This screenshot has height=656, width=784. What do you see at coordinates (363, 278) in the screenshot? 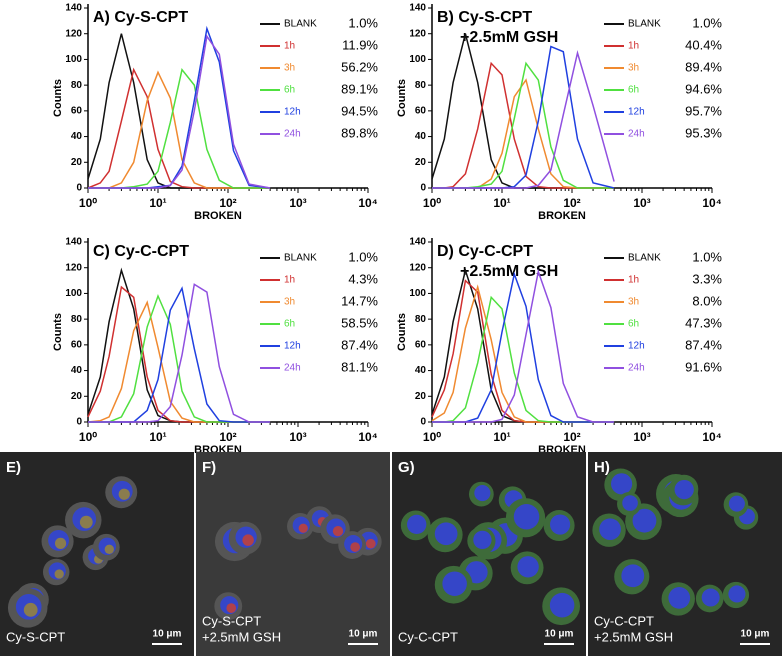
I see `legend-percent: 4.3%` at bounding box center [363, 278].